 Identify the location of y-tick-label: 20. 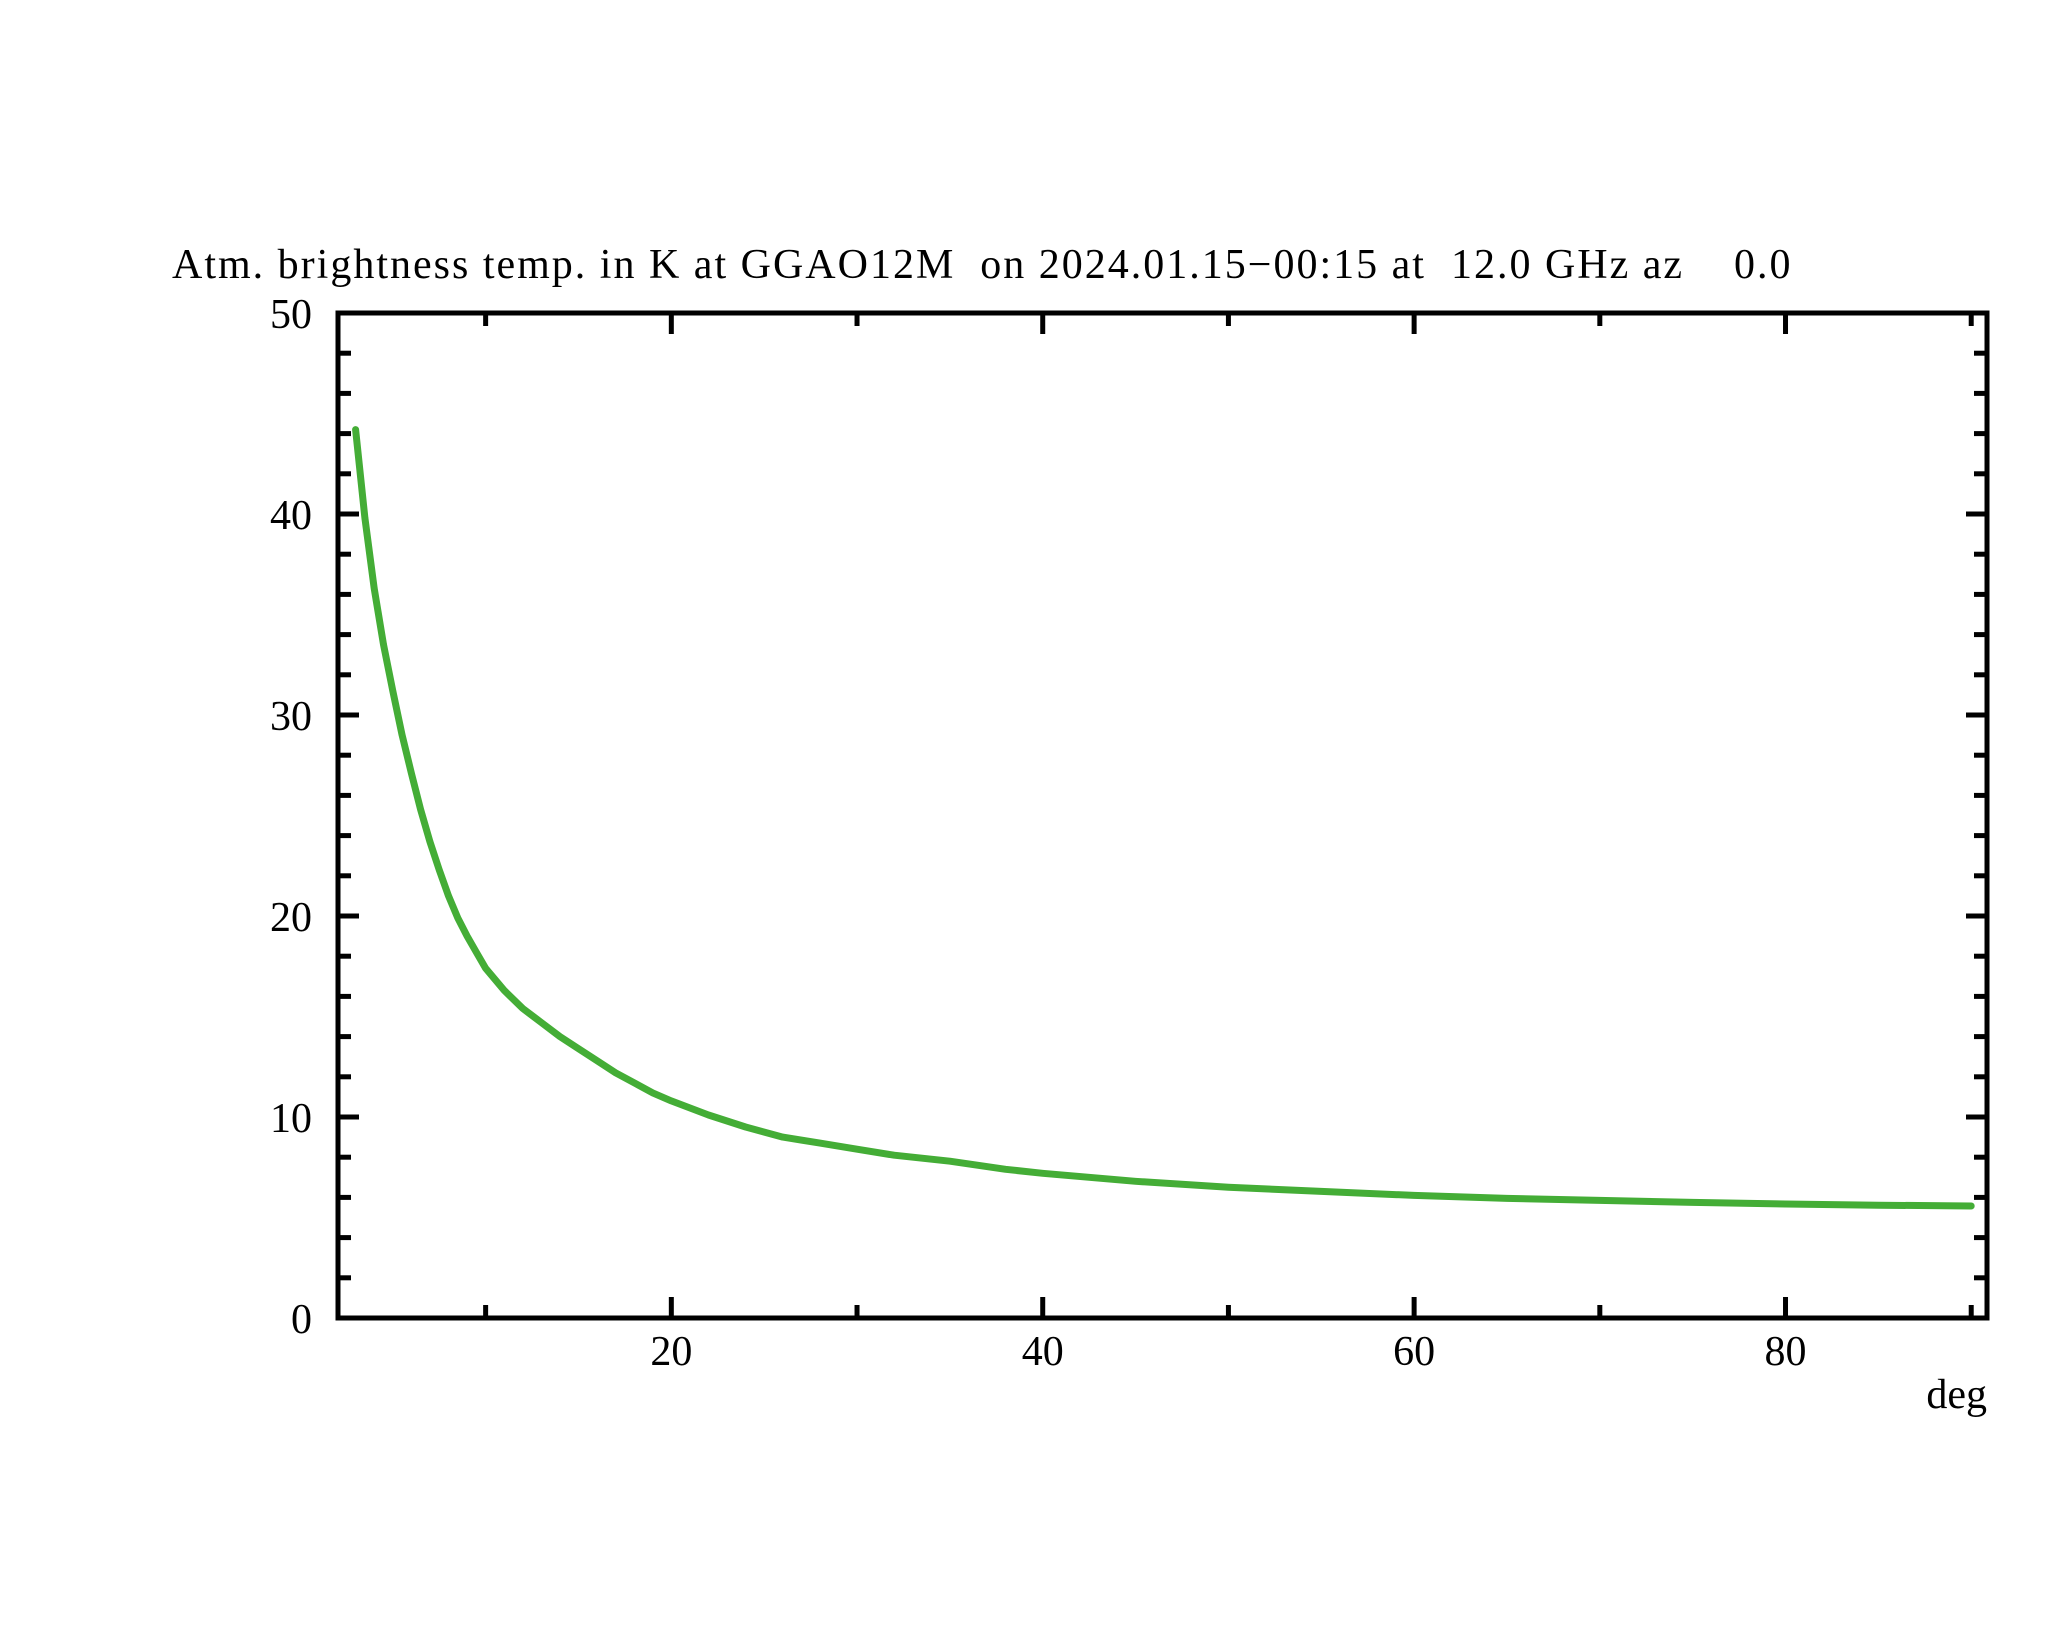
(291, 918).